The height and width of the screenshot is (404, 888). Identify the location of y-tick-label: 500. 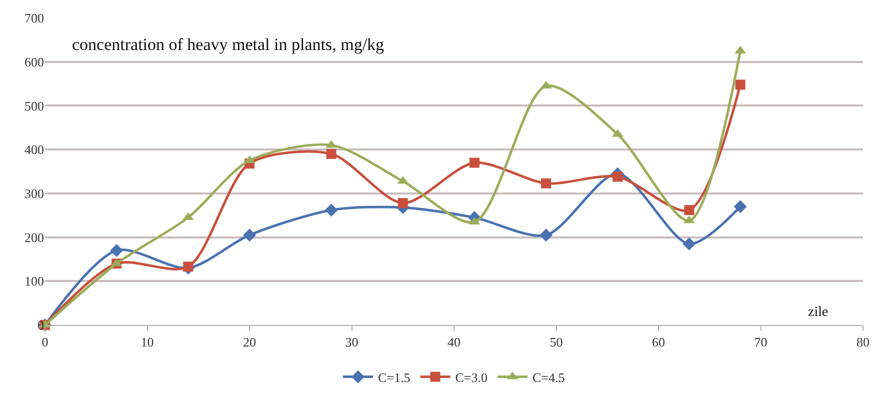
(34, 106).